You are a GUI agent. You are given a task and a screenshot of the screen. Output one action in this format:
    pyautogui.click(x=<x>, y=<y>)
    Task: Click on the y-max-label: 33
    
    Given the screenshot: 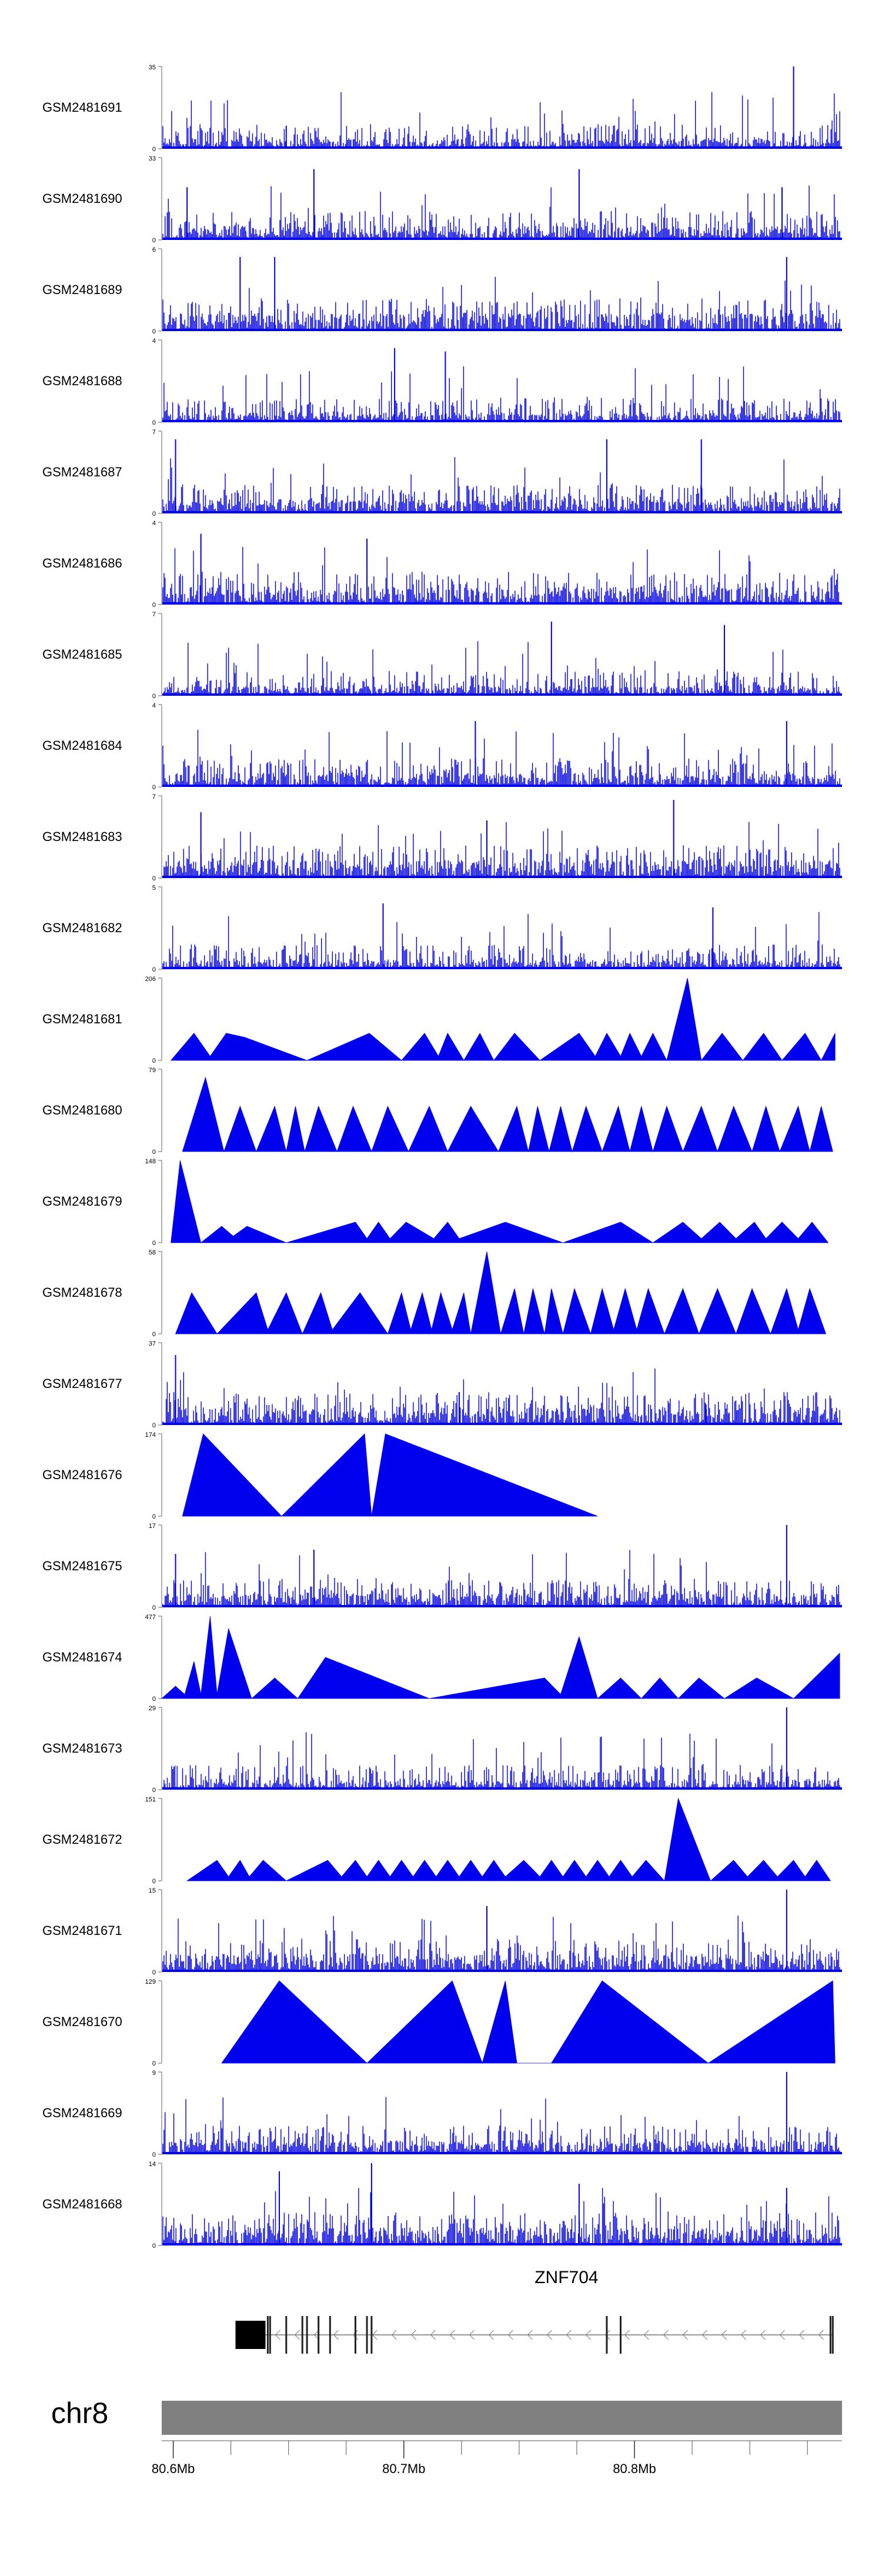 What is the action you would take?
    pyautogui.click(x=152, y=158)
    